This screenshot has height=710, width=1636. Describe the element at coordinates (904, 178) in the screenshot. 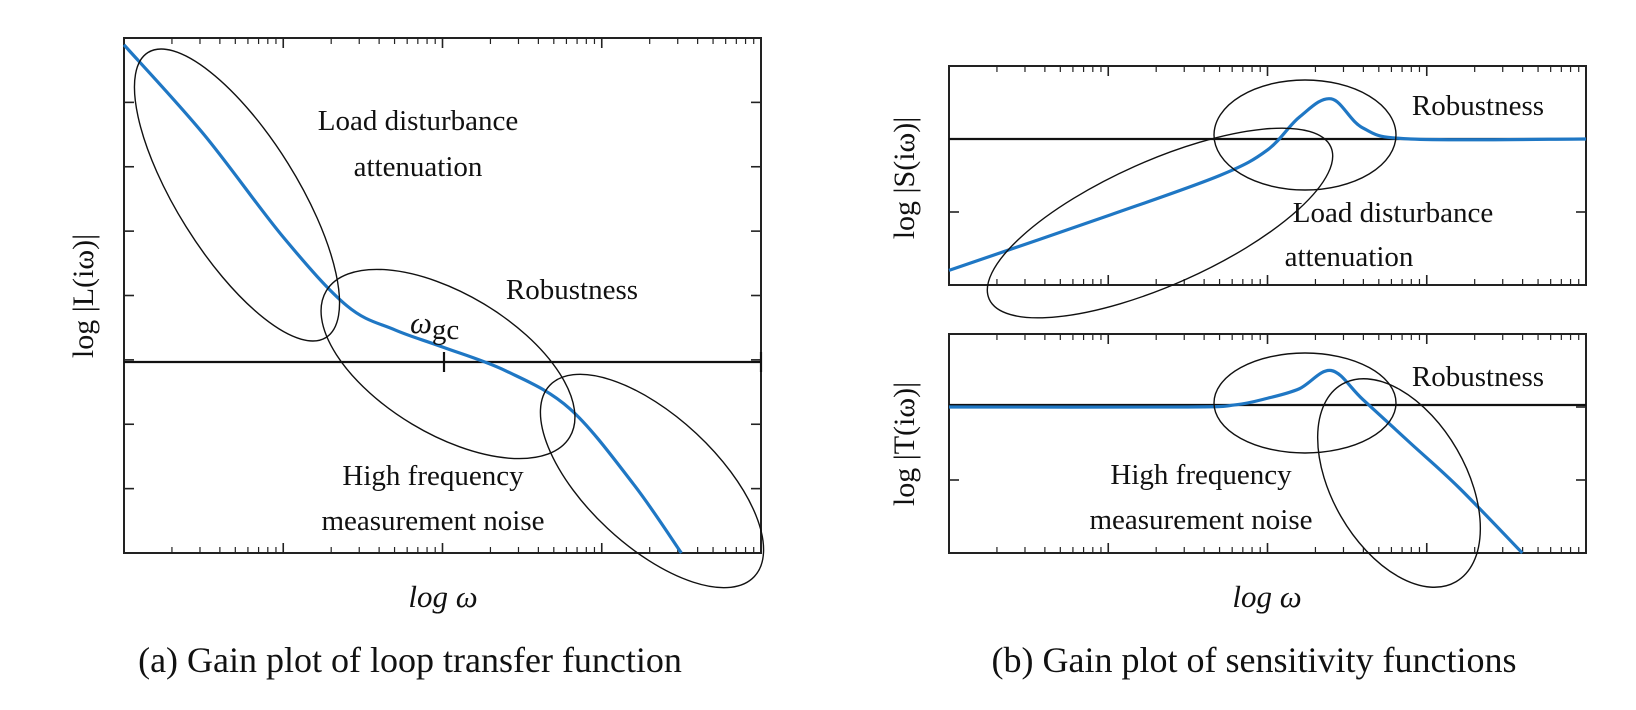

I see `y-axis-label: log |S(iω)|` at that location.